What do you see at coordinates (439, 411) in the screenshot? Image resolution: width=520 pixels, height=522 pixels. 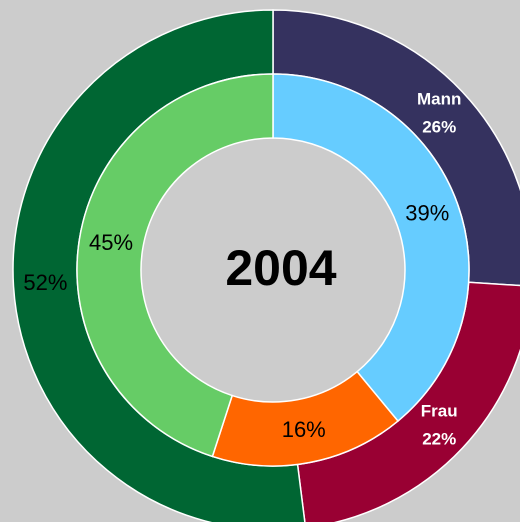 I see `category-label: Frau` at bounding box center [439, 411].